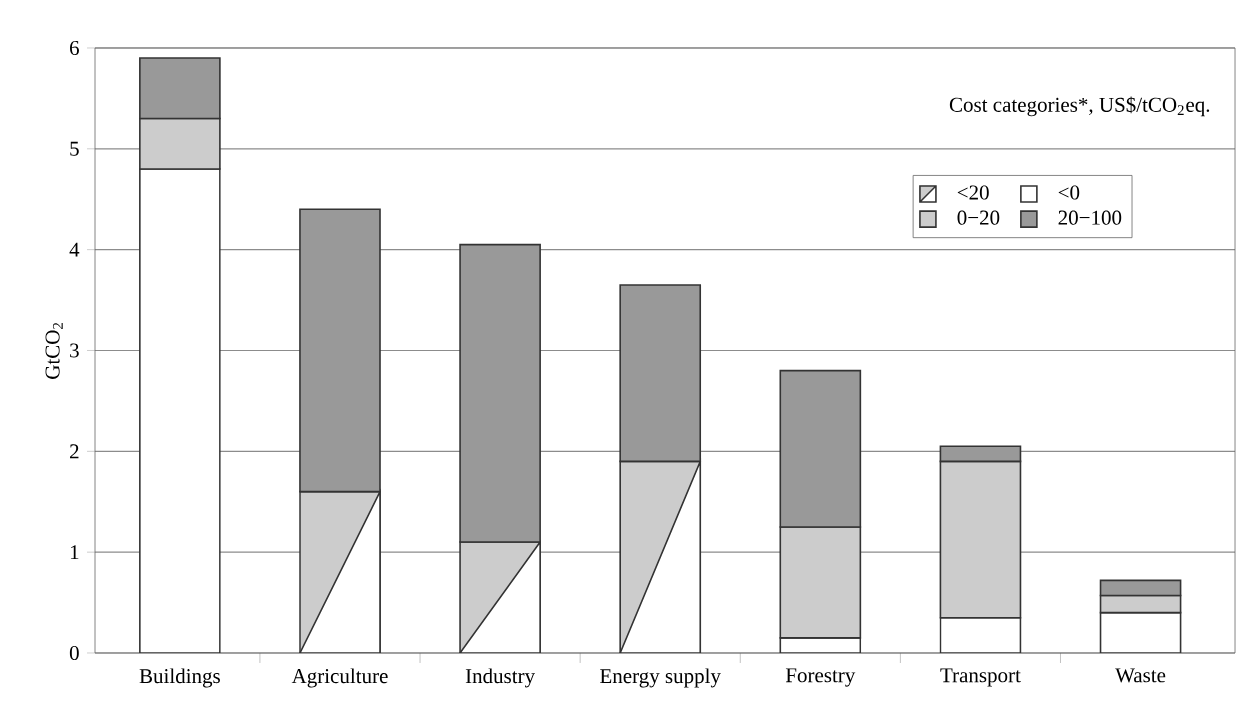  What do you see at coordinates (74, 148) in the screenshot?
I see `y-tick-label: 5` at bounding box center [74, 148].